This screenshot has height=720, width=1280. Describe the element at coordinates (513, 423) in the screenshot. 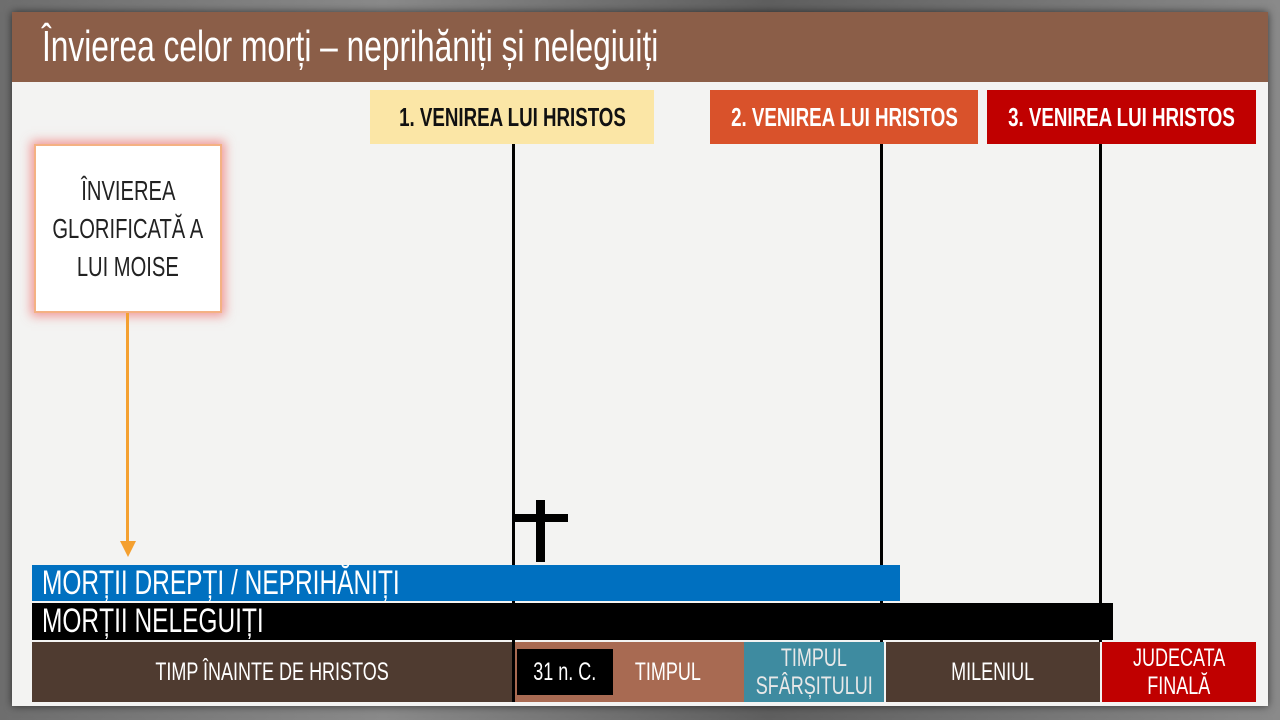

I see `first-coming-line` at that location.